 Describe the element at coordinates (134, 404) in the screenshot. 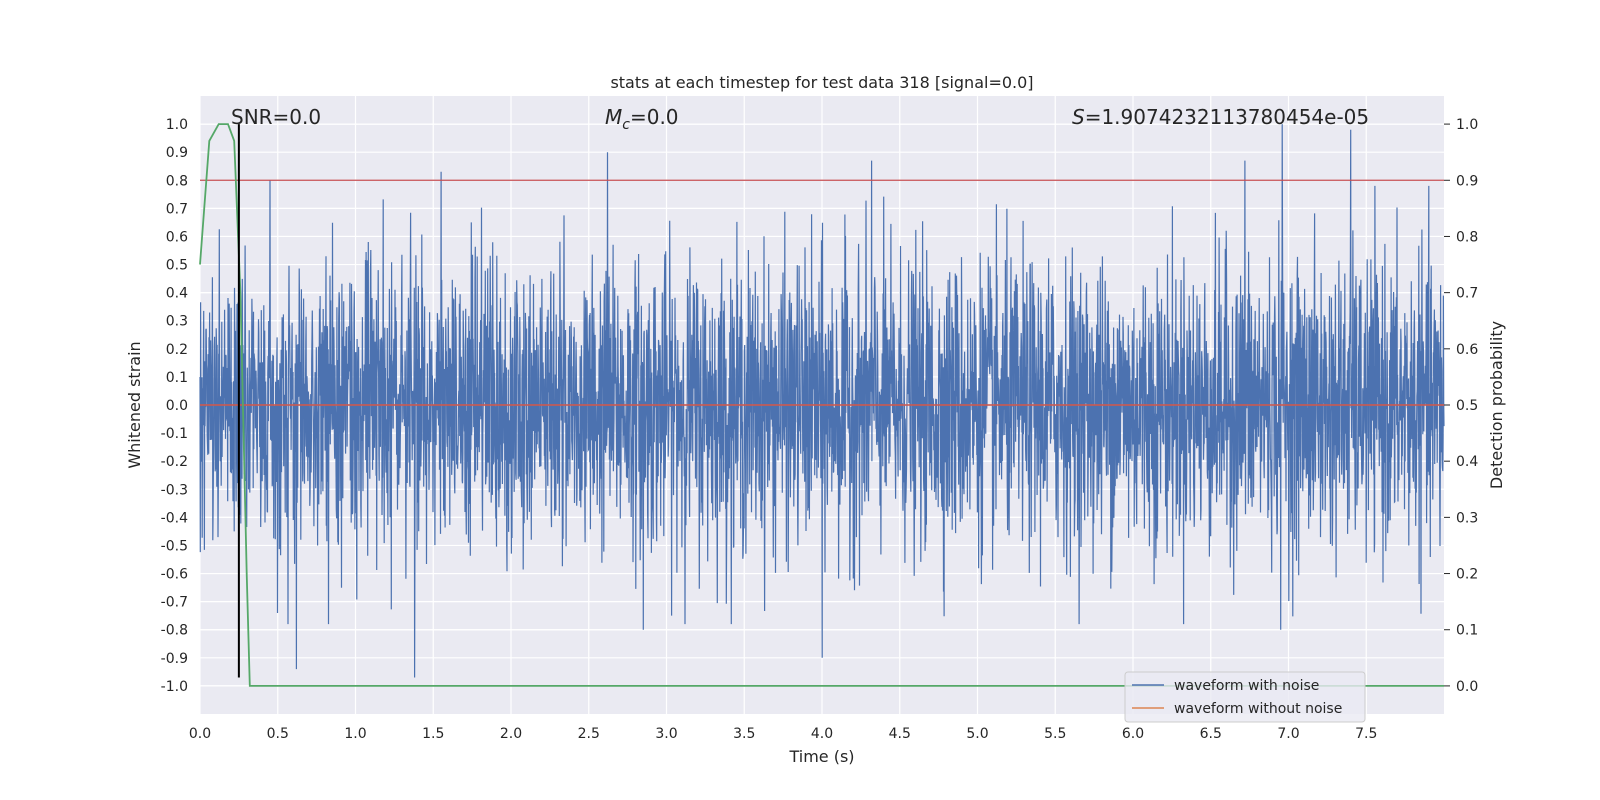

I see `y-axis-label: Whitened strain` at that location.